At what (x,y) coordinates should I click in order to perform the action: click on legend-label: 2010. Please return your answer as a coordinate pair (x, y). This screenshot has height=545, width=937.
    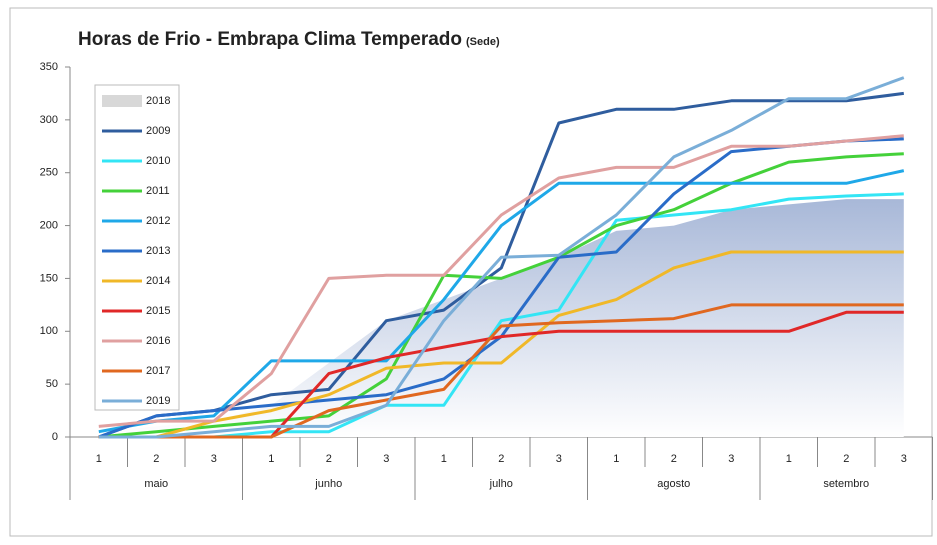
    Looking at the image, I should click on (158, 161).